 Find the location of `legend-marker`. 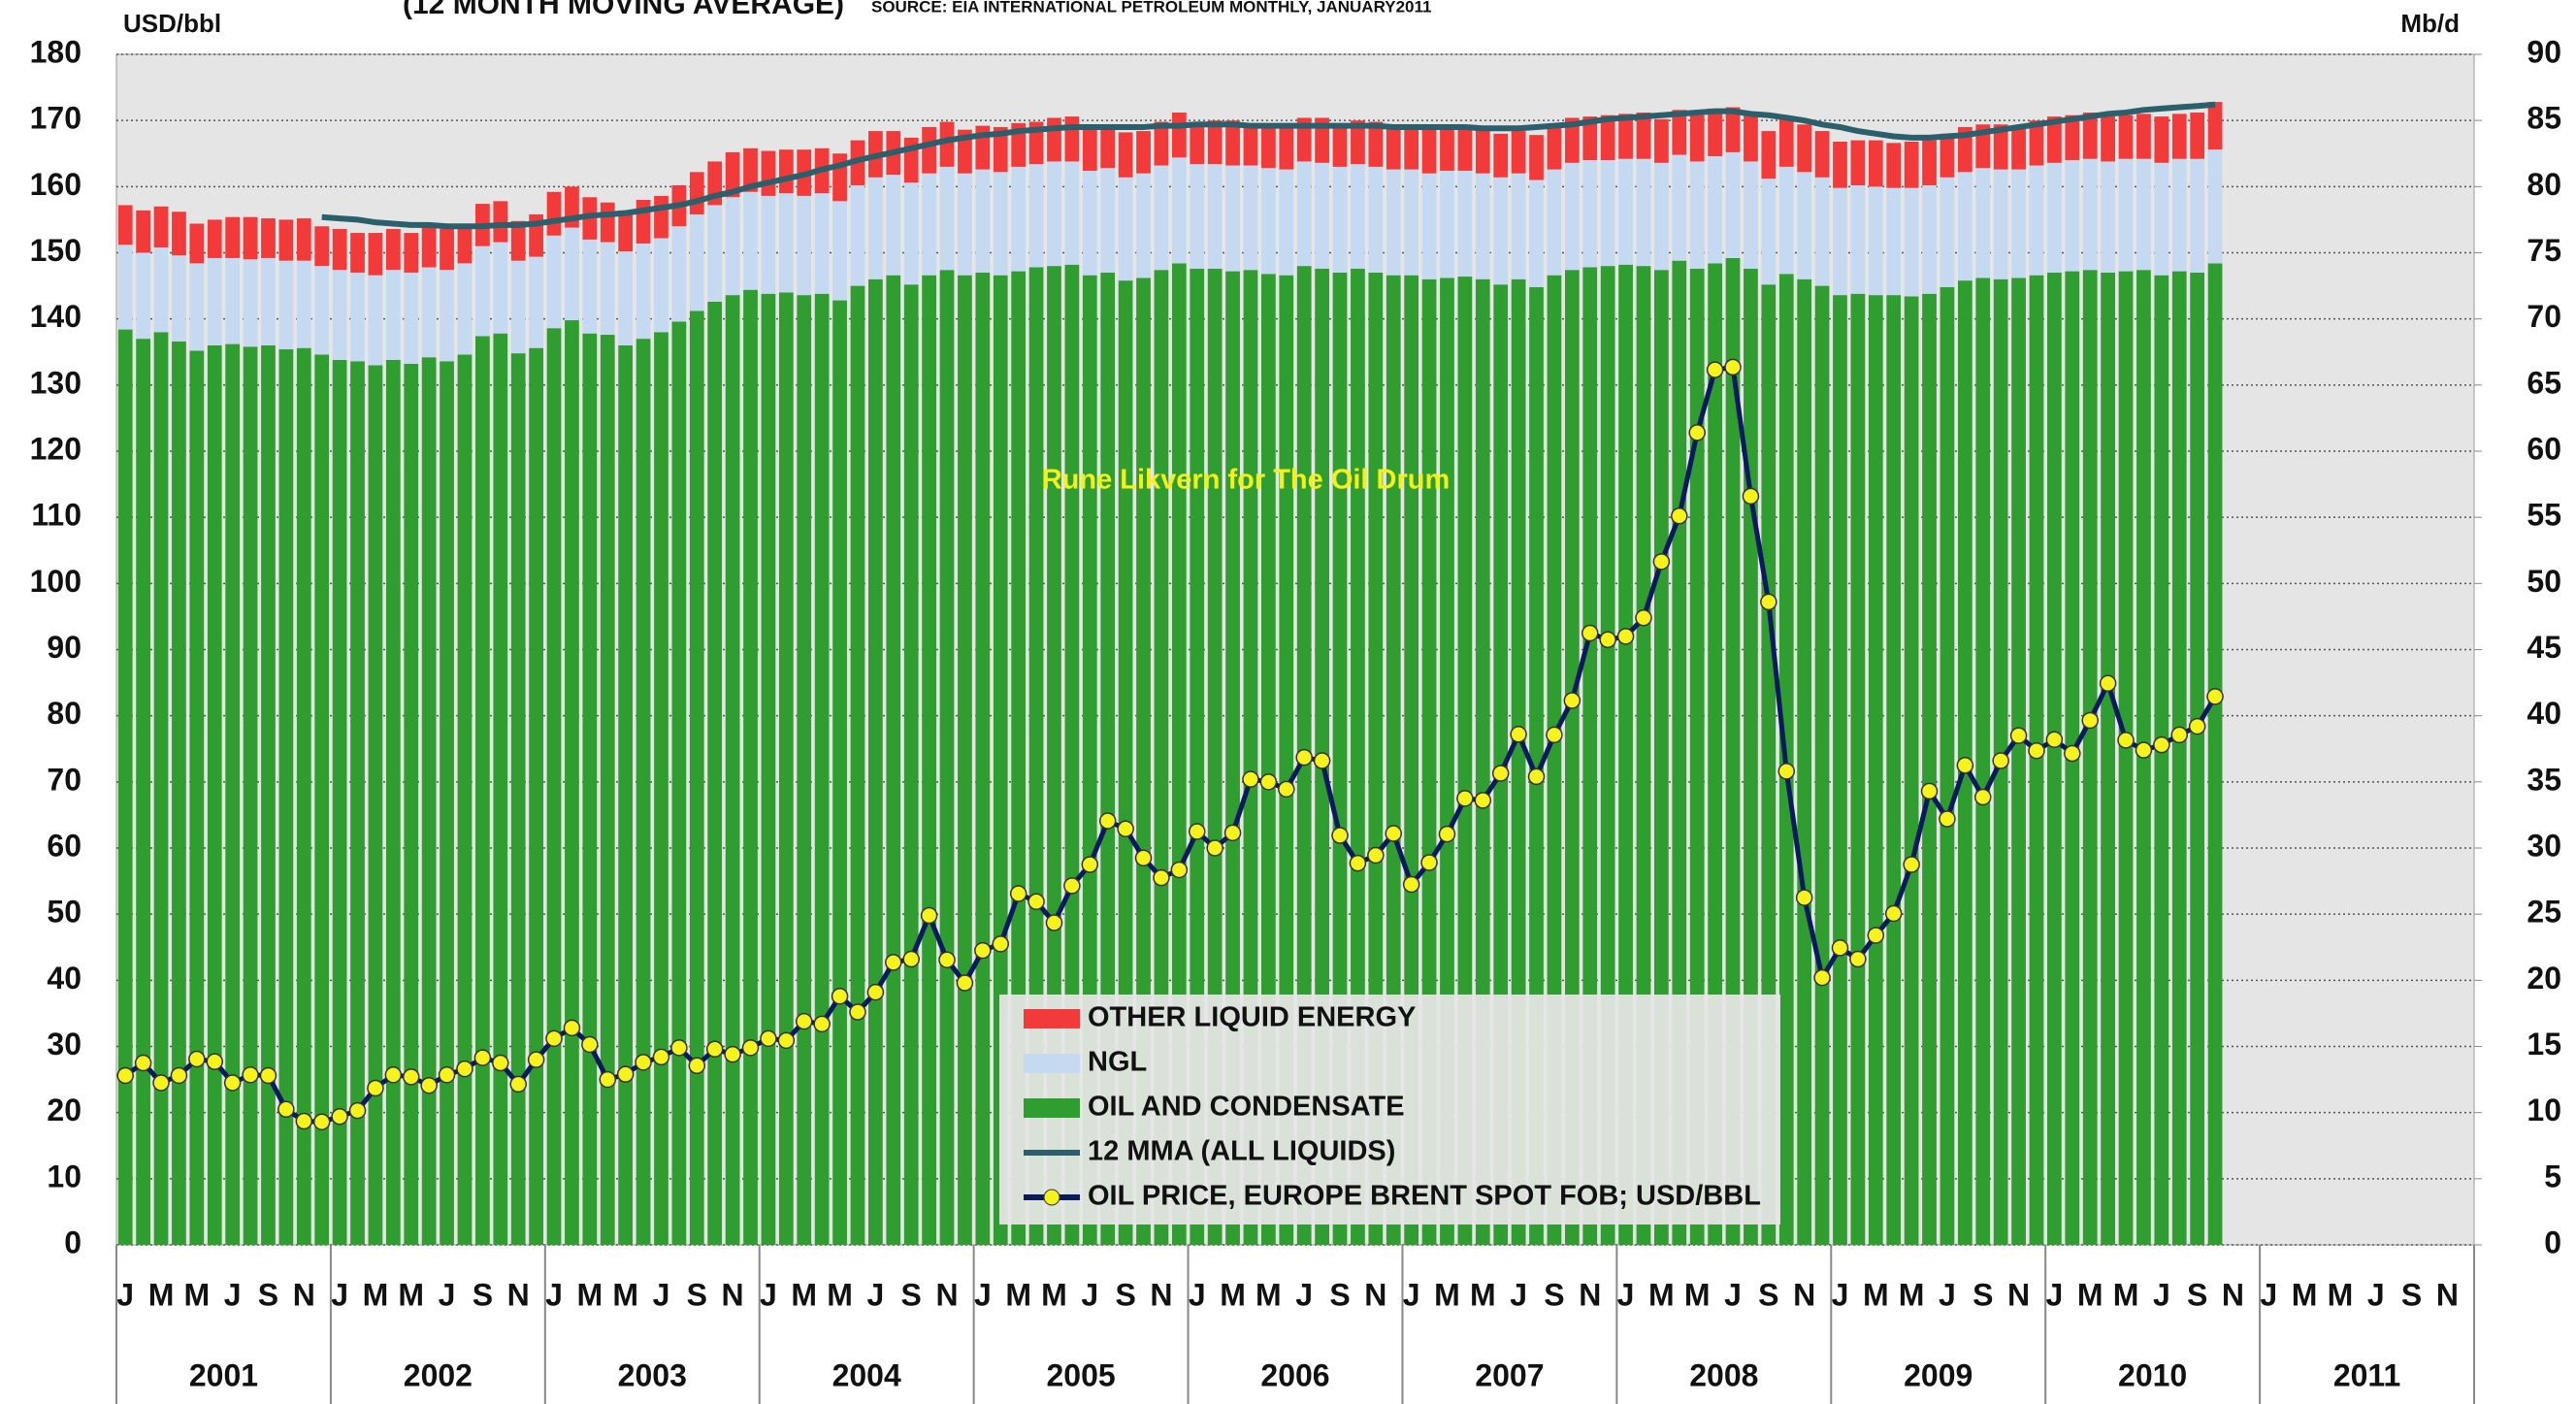

legend-marker is located at coordinates (1051, 1197).